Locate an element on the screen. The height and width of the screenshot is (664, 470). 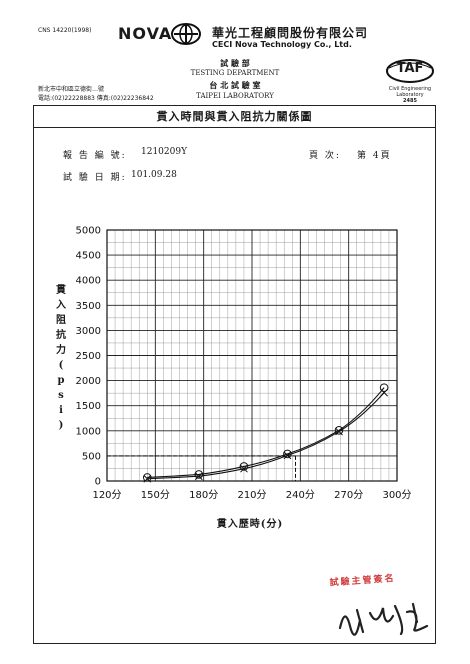
y-tick-label: 5000 is located at coordinates (88, 231).